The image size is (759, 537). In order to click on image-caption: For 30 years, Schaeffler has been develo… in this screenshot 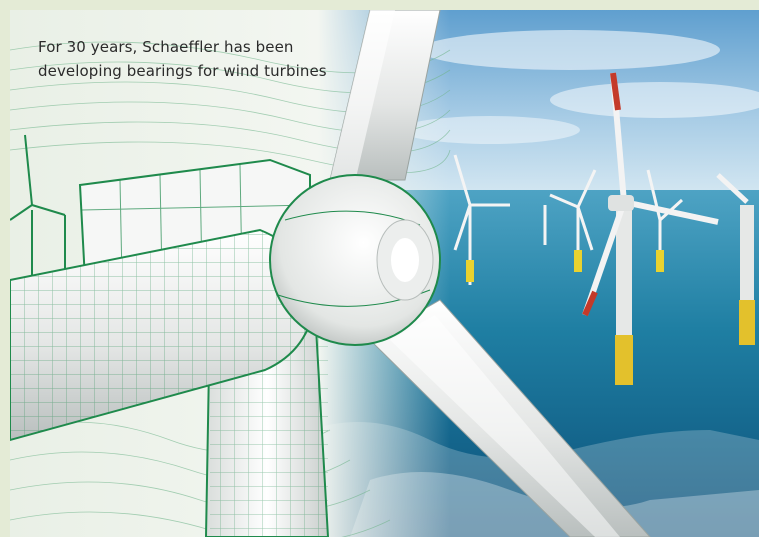, I will do `click(182, 59)`.